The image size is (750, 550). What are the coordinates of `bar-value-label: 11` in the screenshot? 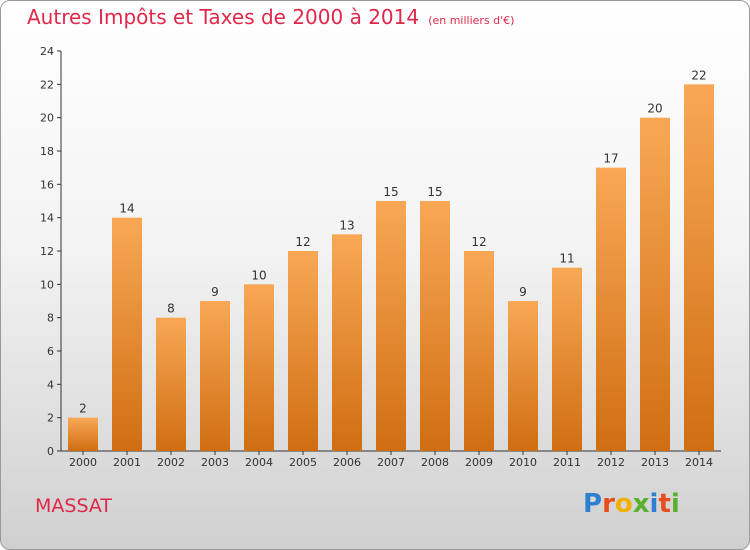 It's located at (566, 259).